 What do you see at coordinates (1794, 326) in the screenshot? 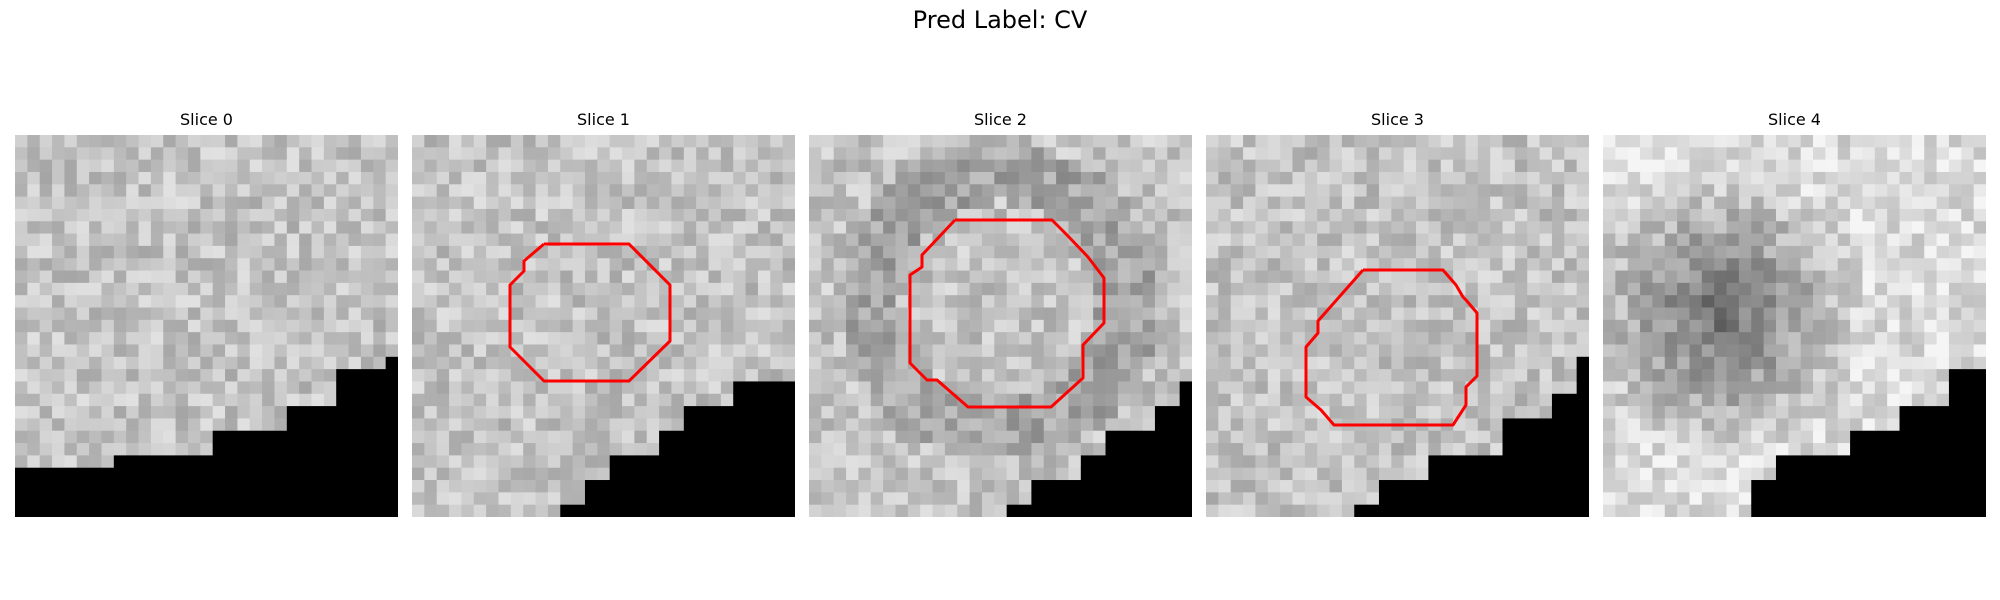
I see `slice-image` at bounding box center [1794, 326].